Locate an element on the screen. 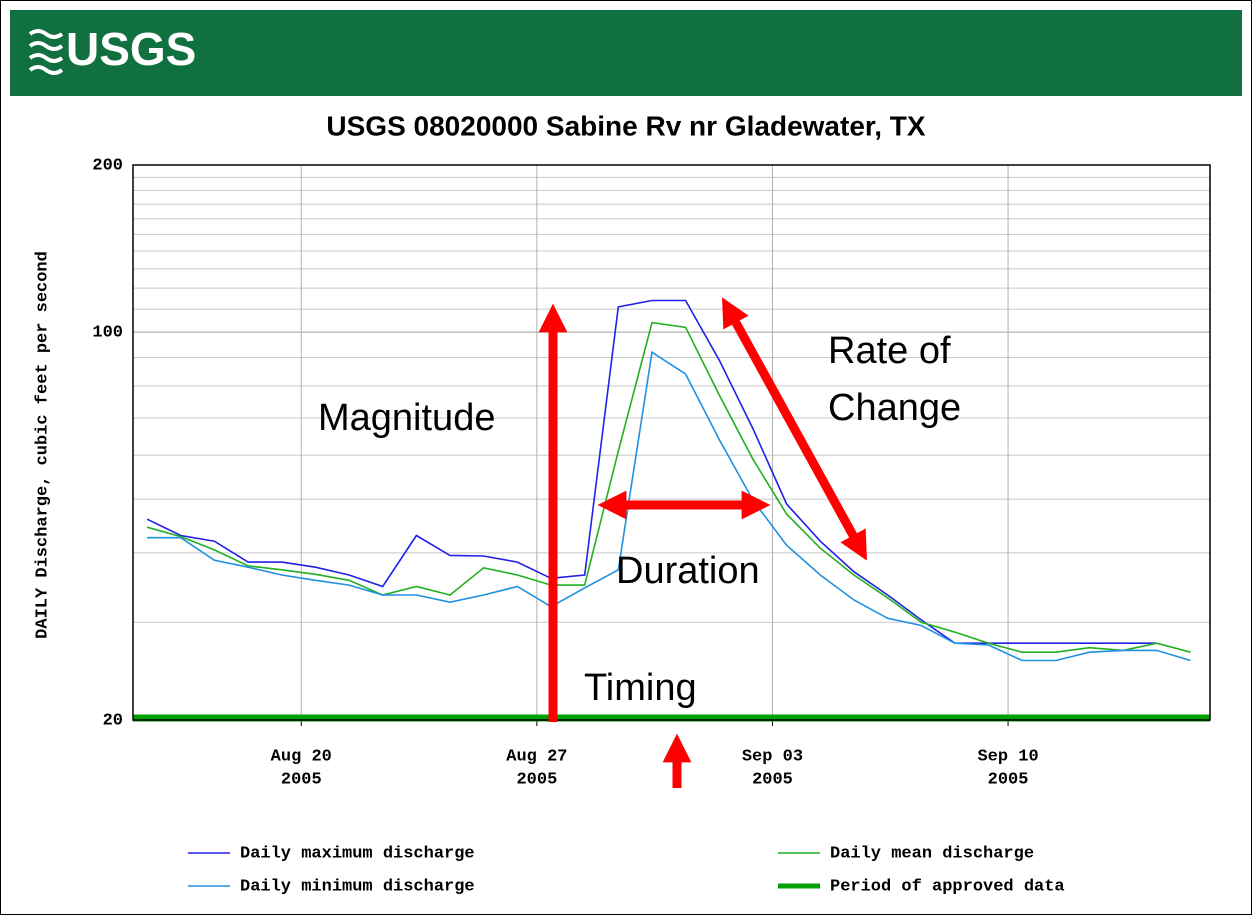 The height and width of the screenshot is (915, 1252). x-tick-label: Aug 20 is located at coordinates (301, 756).